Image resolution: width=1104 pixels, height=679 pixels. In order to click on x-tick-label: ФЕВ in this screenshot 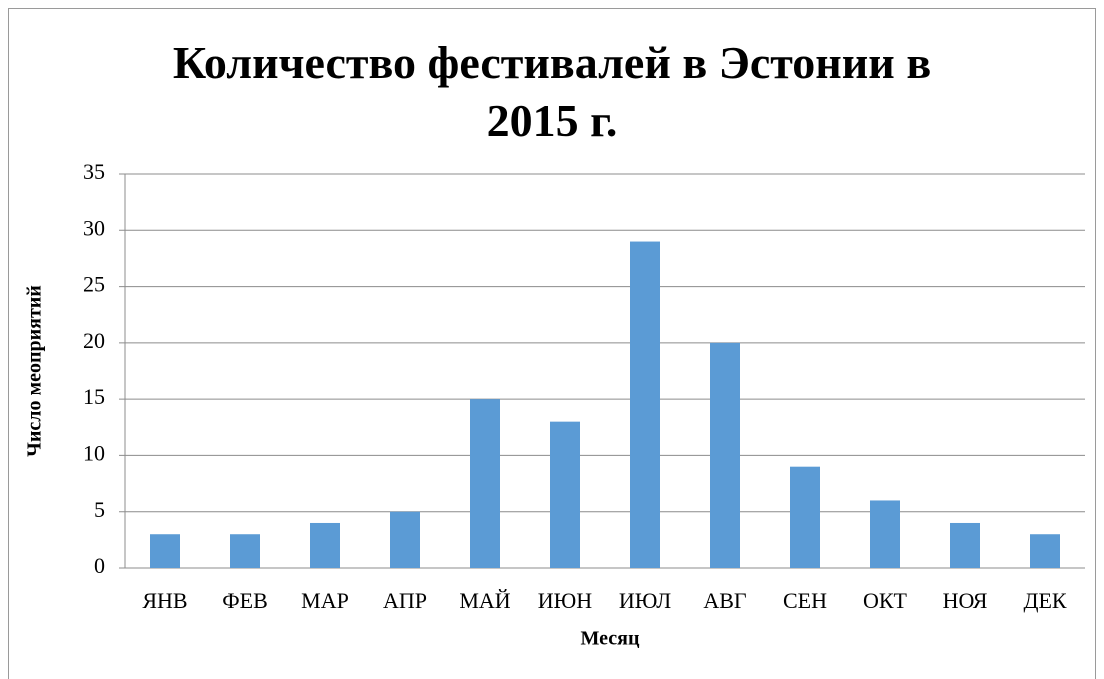, I will do `click(245, 600)`.